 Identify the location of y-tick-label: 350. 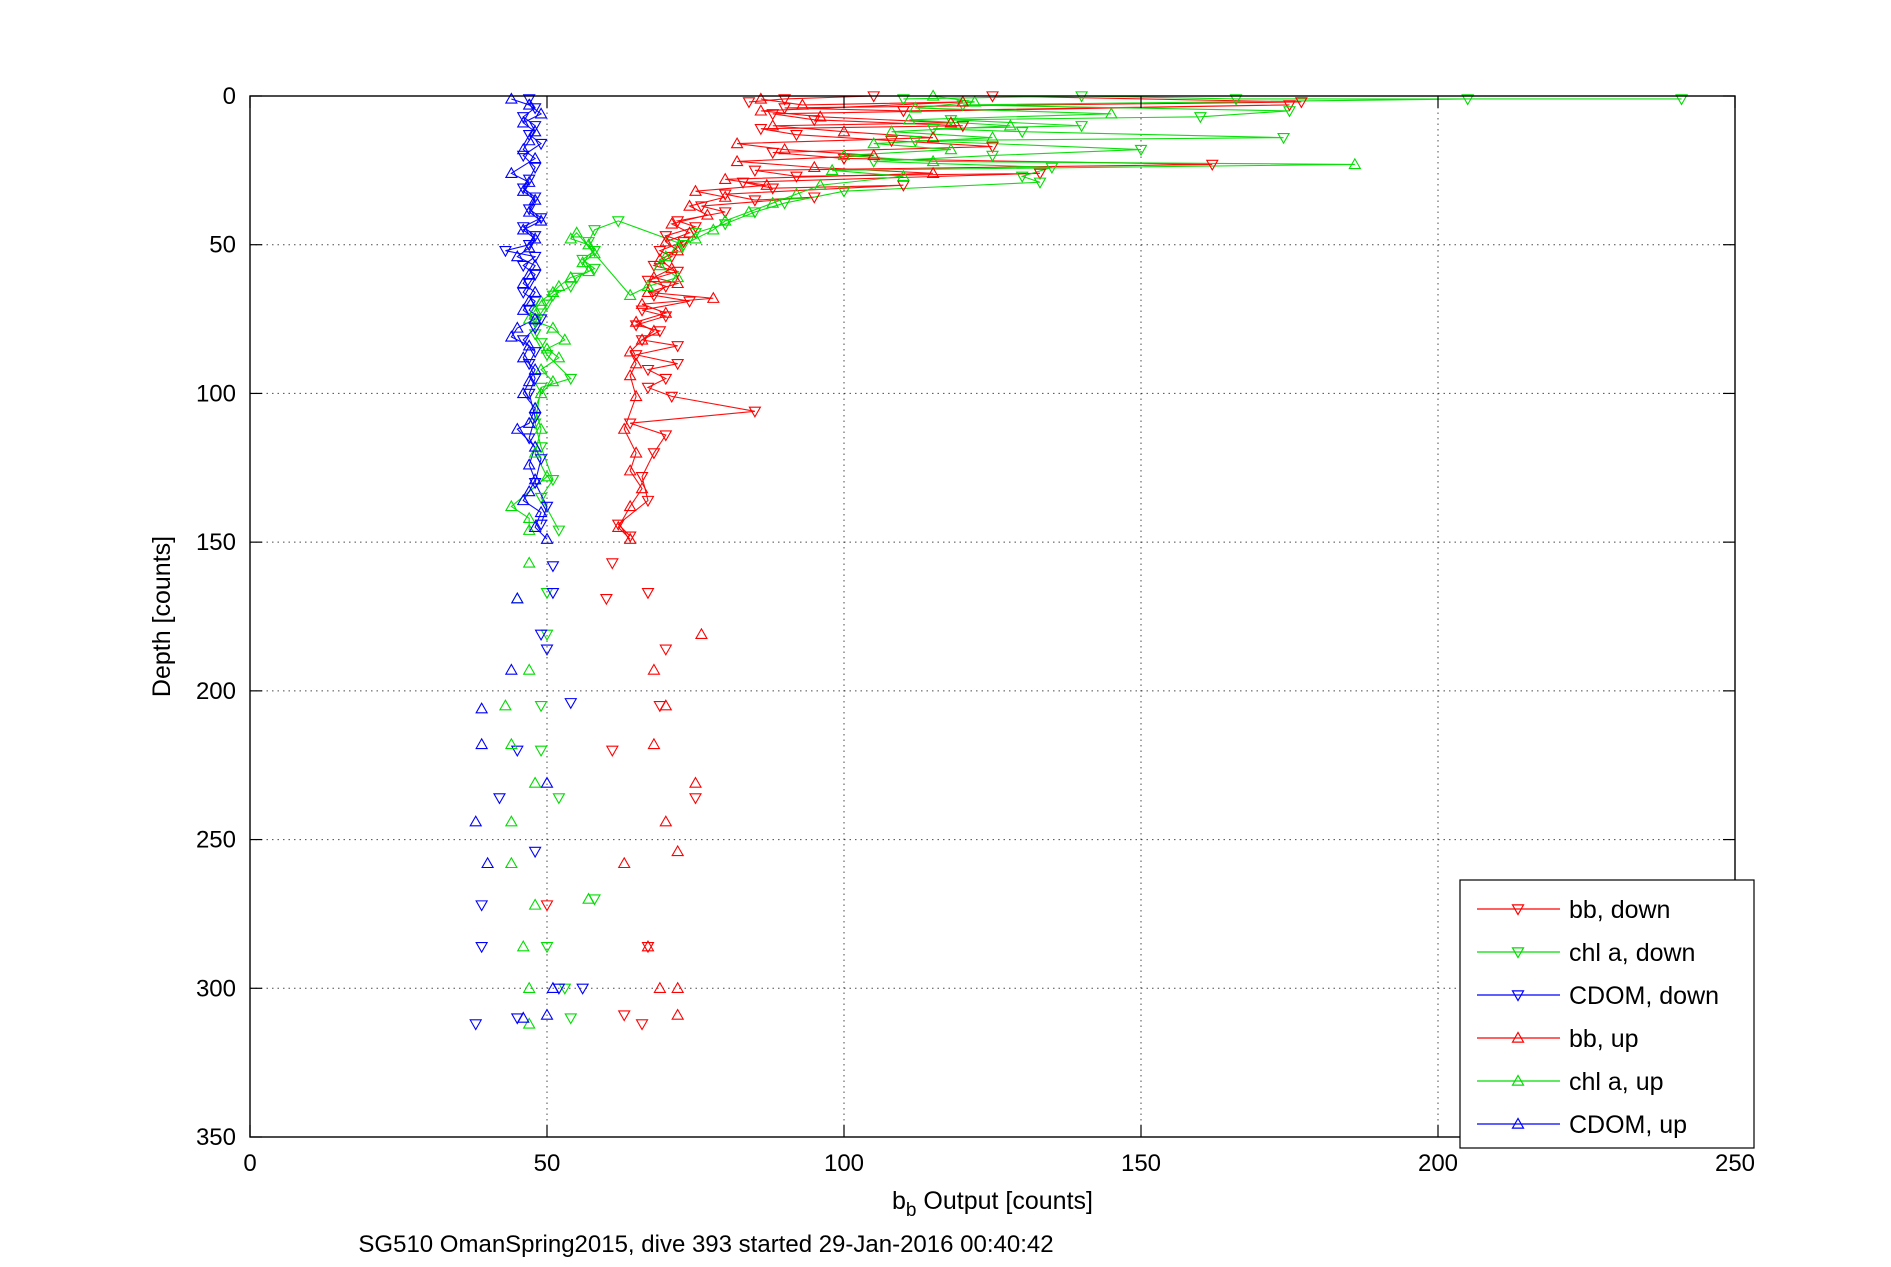
(216, 1137).